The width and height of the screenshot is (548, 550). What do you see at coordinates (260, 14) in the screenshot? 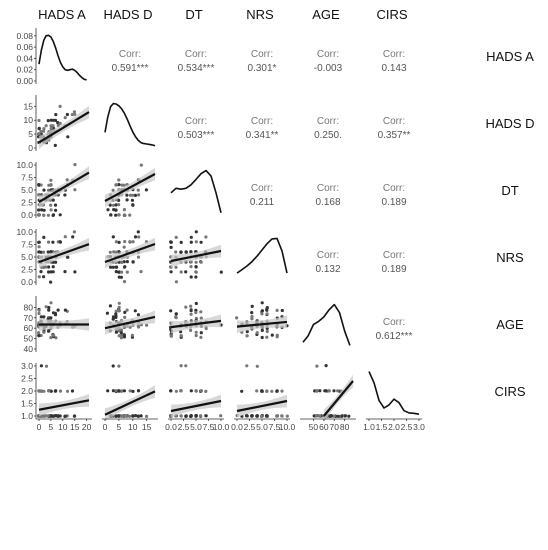
I see `column-title-nrs: NRS` at bounding box center [260, 14].